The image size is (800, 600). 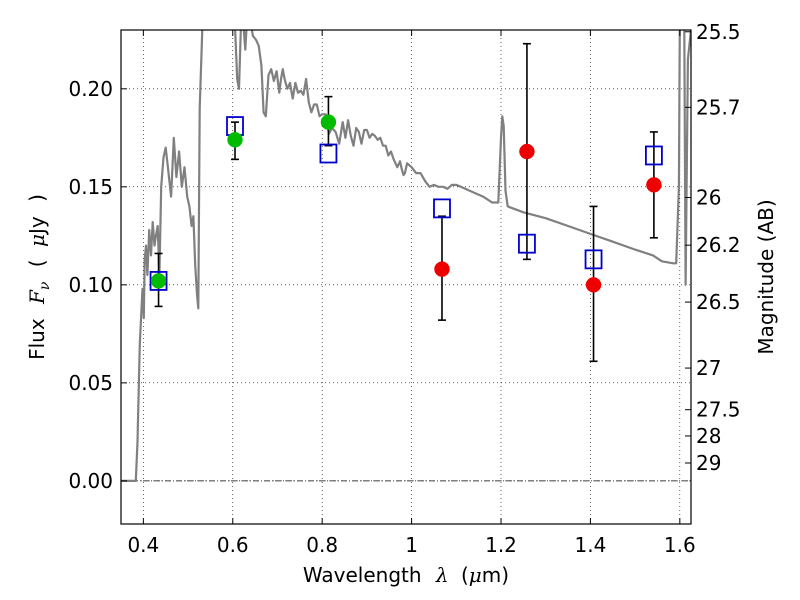 I want to click on x-tick-label: 1.6, so click(x=680, y=545).